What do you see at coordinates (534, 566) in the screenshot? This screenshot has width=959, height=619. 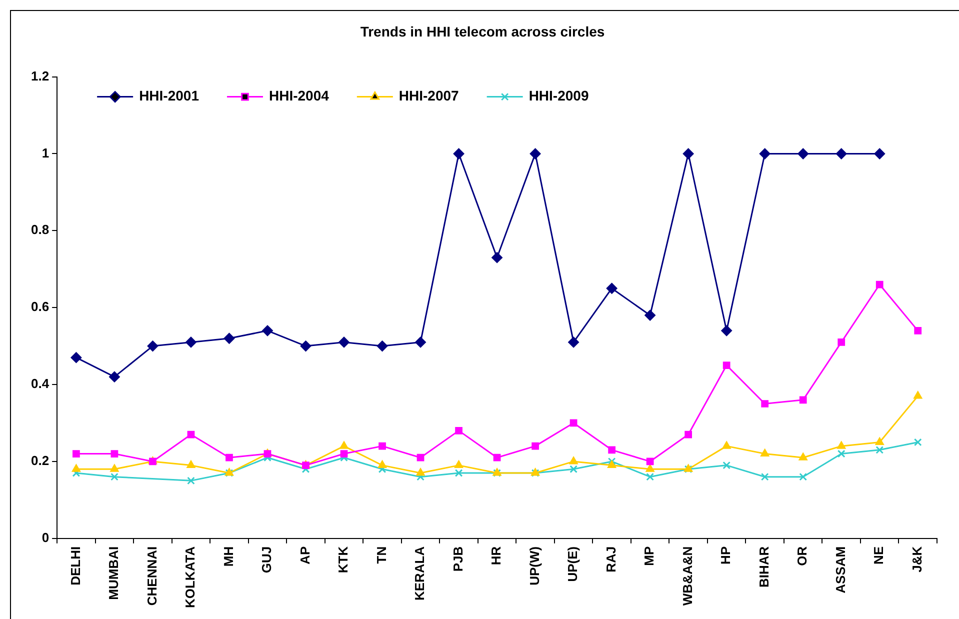 I see `x-tick-label: UP(W)` at bounding box center [534, 566].